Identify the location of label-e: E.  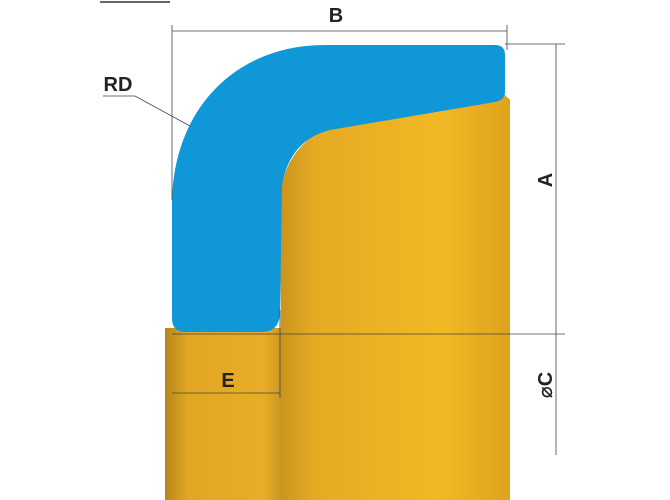
(227, 381).